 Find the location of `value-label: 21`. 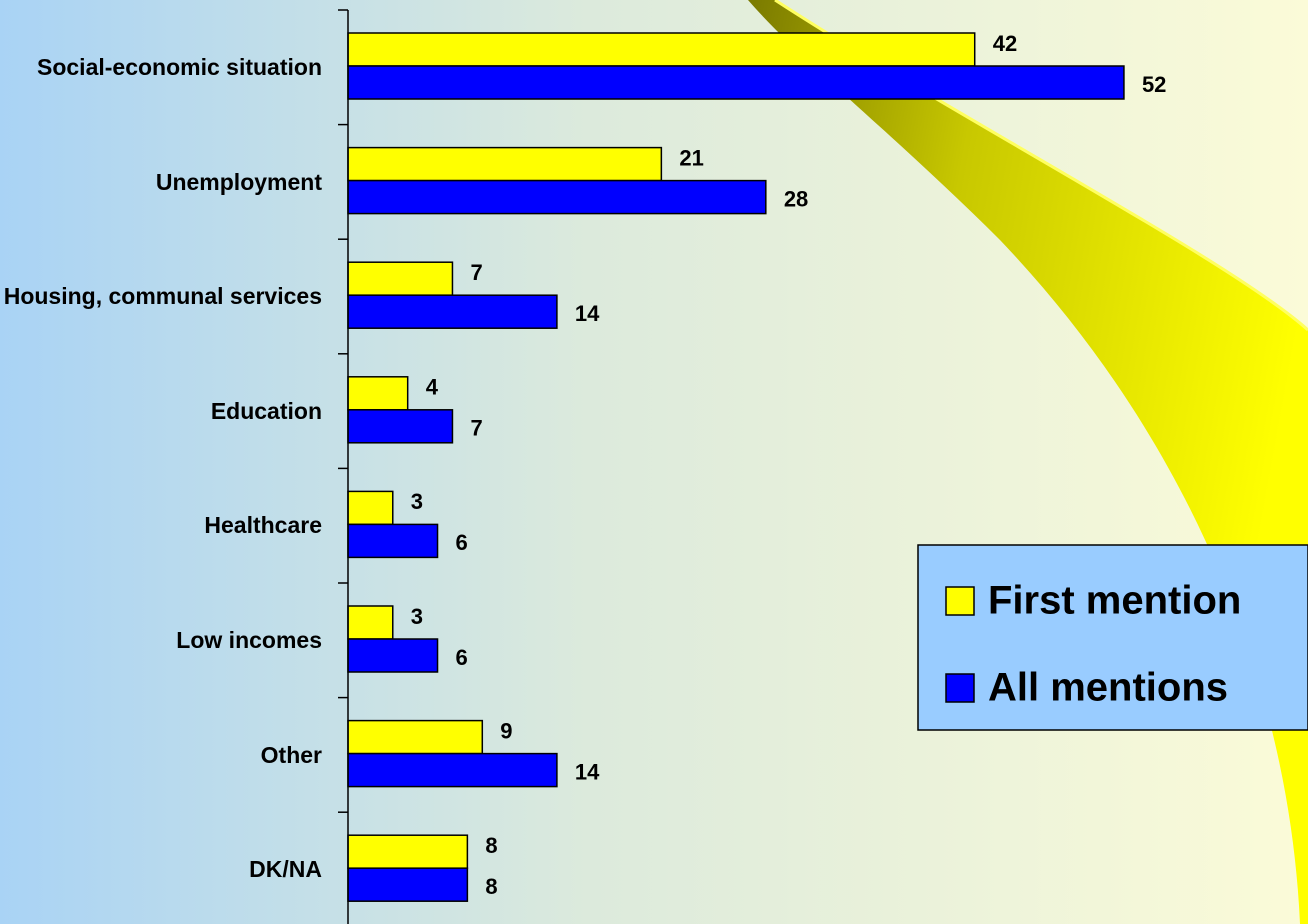

value-label: 21 is located at coordinates (691, 157).